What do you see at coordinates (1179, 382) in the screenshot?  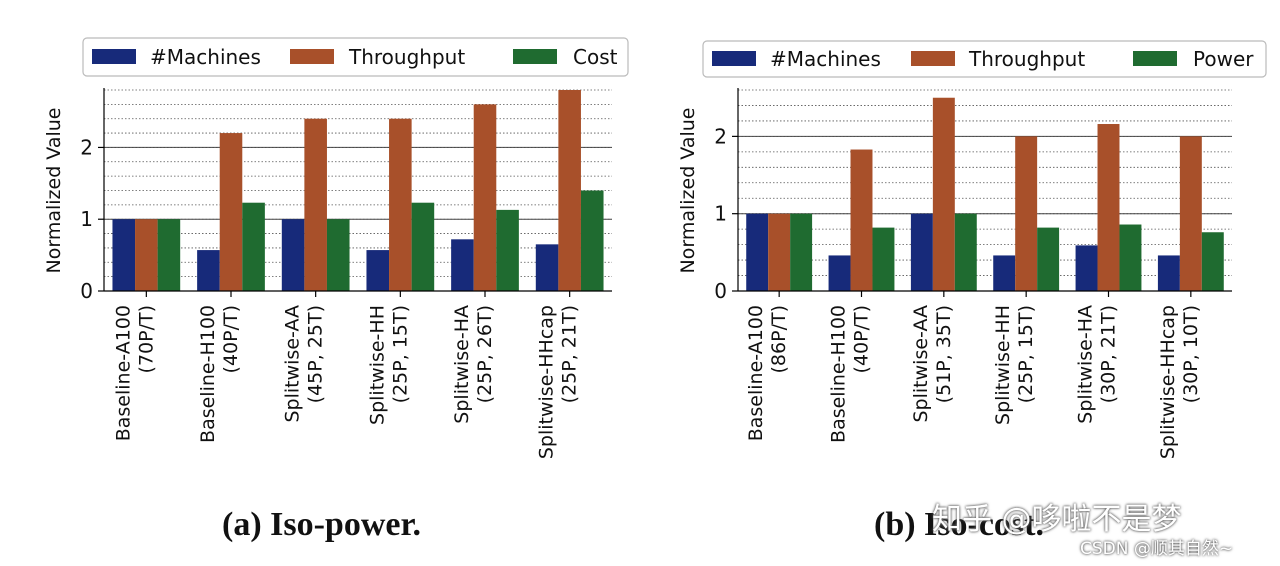 I see `x-tick-label: Splitwise-HHcap(30P, 10T)` at bounding box center [1179, 382].